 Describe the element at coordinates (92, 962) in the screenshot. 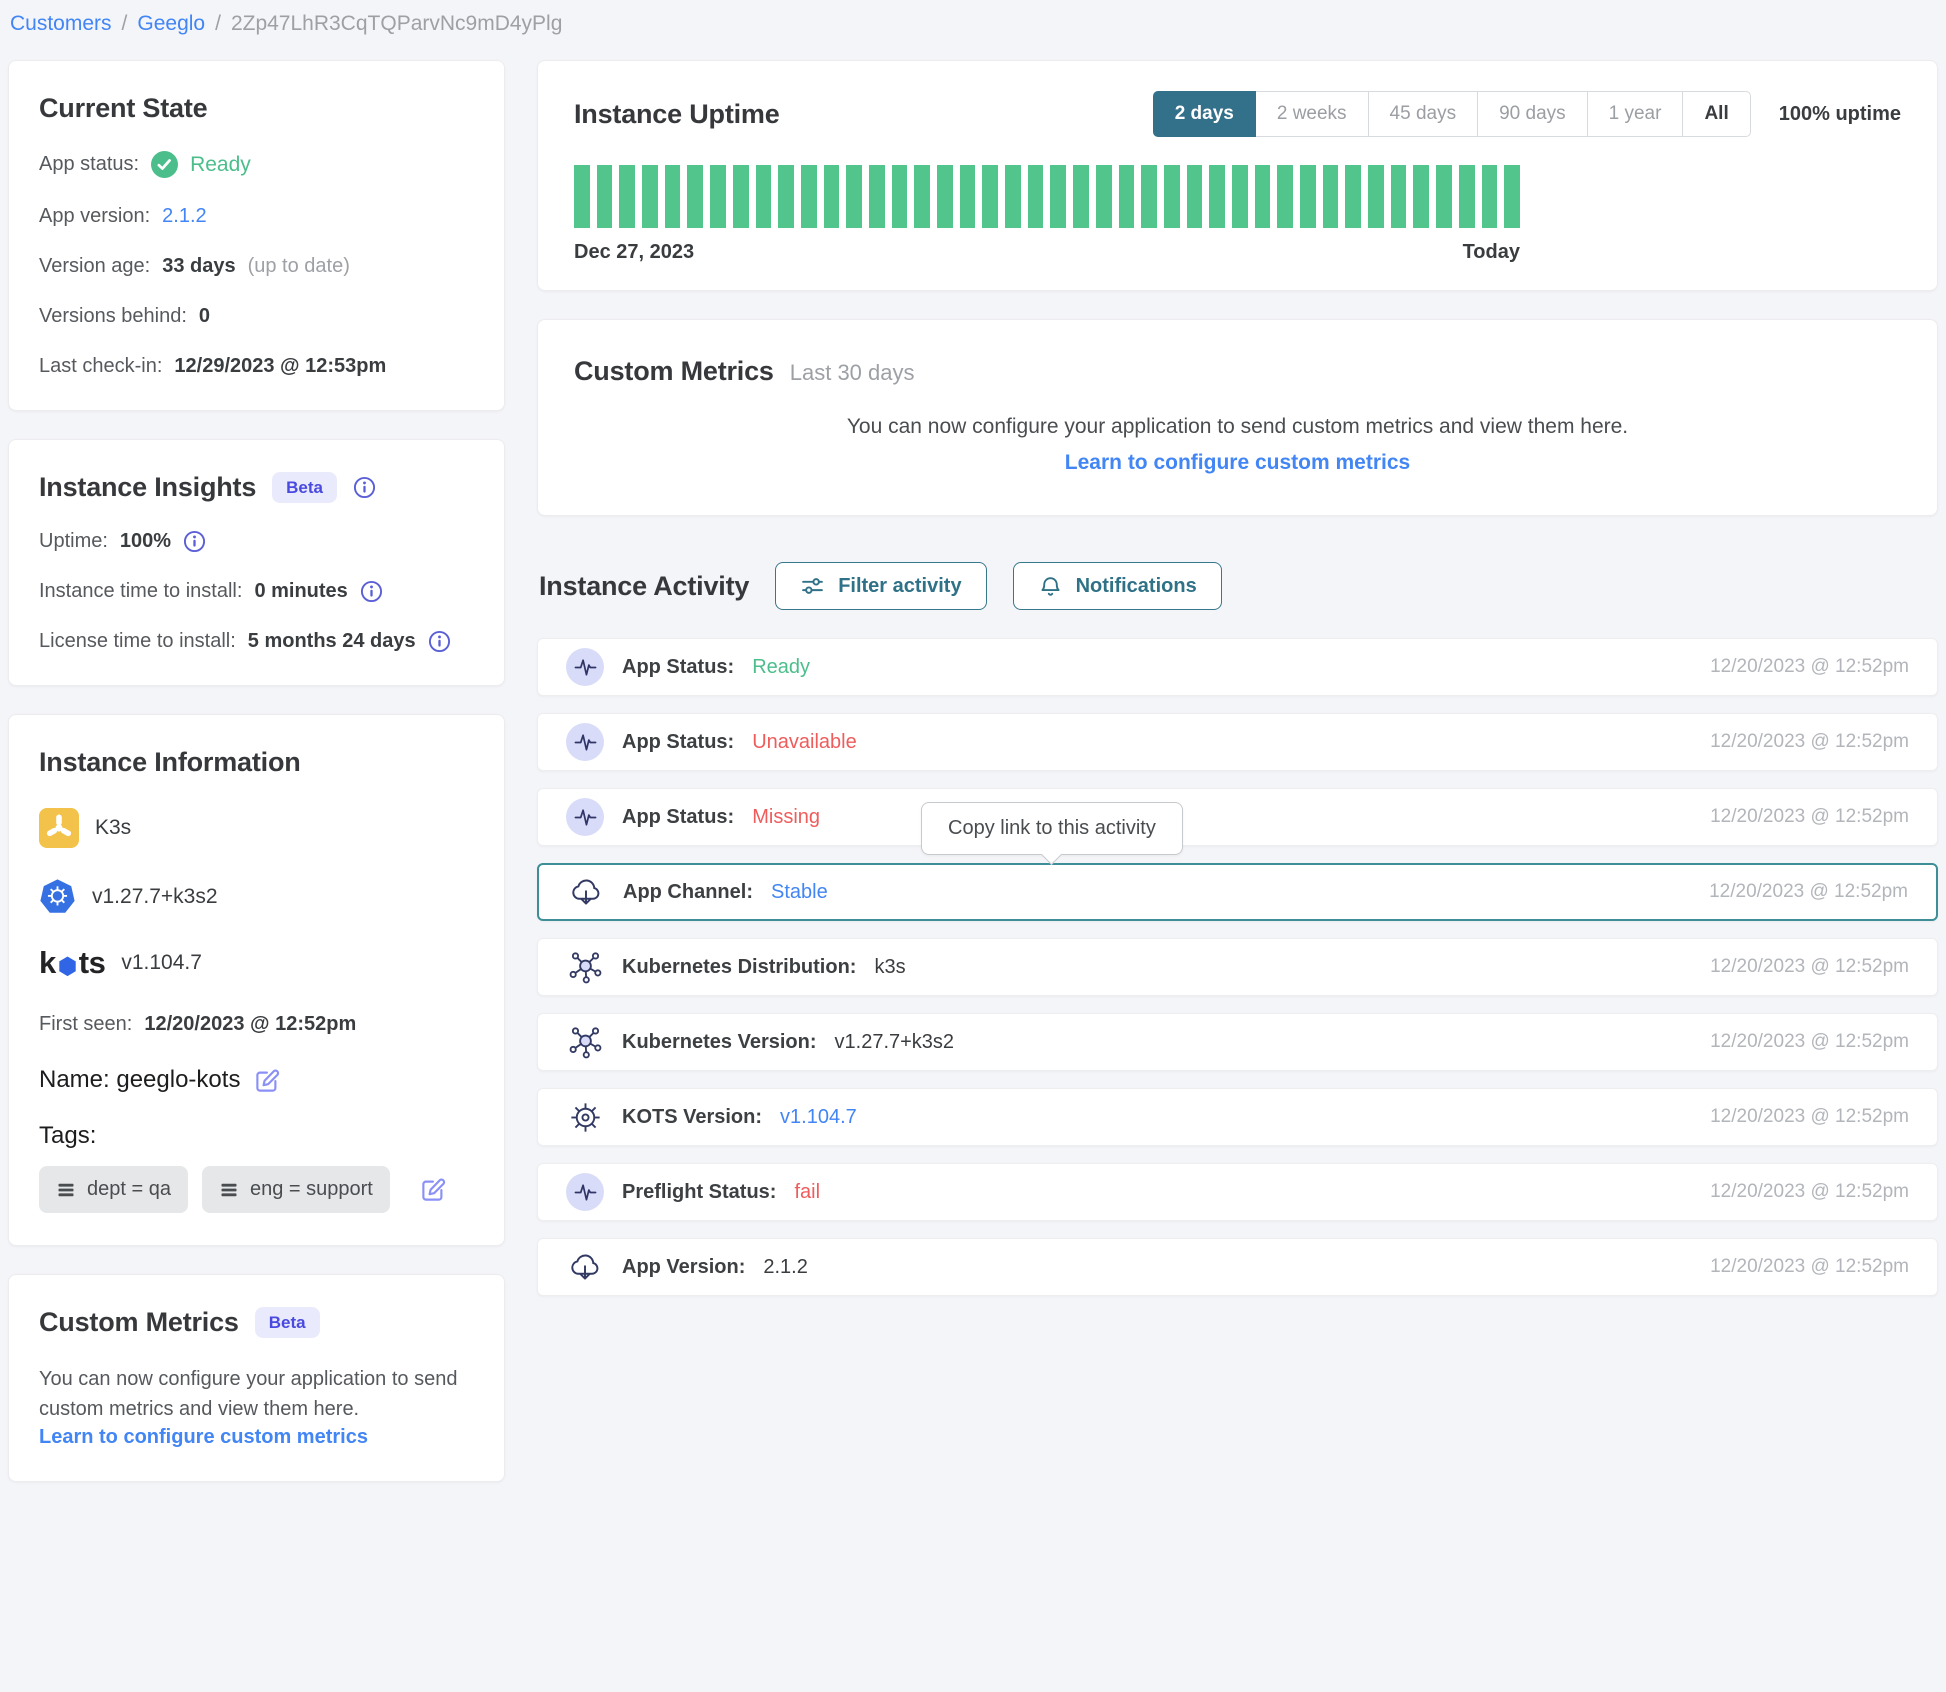

I see `kots-logo-text: ts` at that location.